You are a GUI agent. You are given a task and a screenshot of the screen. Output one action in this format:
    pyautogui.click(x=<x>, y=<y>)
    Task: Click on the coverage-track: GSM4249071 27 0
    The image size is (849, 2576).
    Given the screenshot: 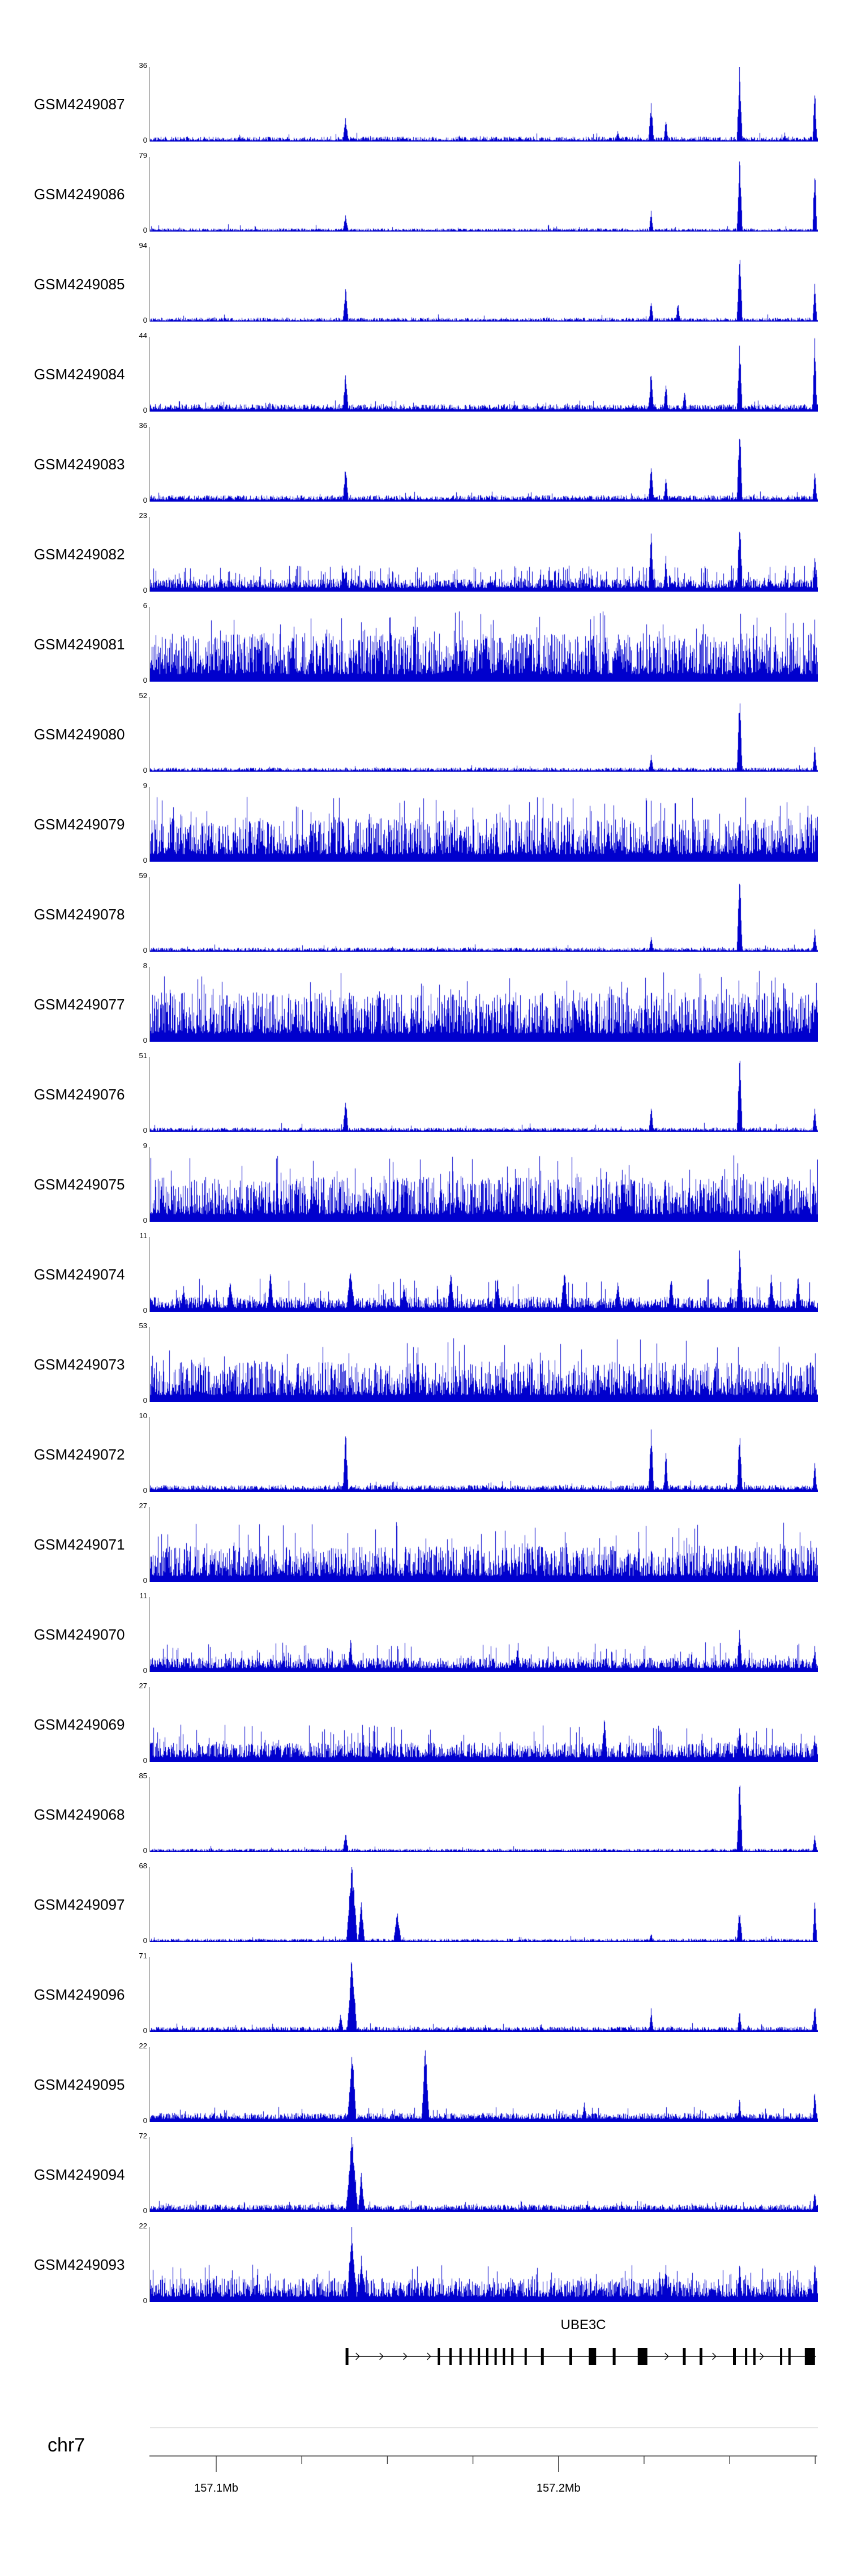 What is the action you would take?
    pyautogui.click(x=424, y=1538)
    